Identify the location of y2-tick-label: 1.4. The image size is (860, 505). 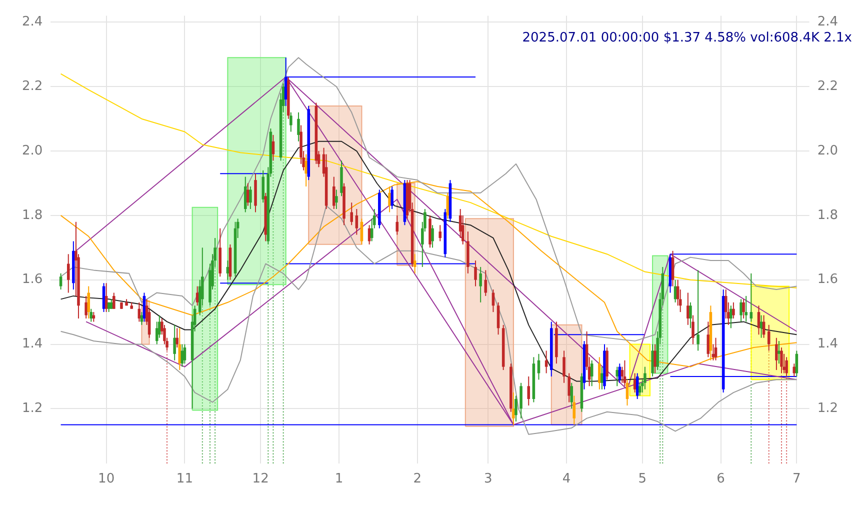
(827, 344).